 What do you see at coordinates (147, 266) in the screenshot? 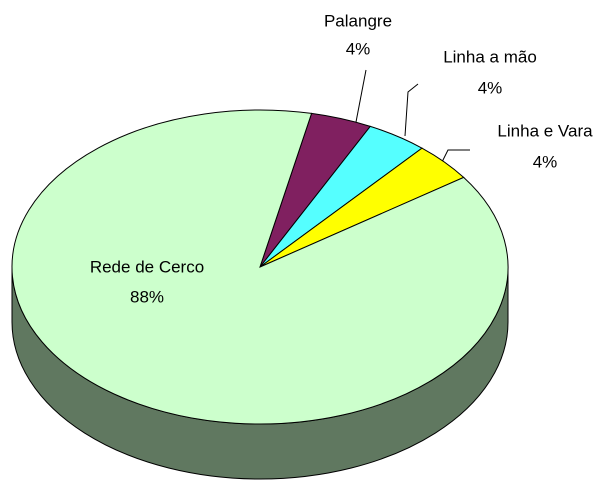
I see `slice-label: Rede de Cerco` at bounding box center [147, 266].